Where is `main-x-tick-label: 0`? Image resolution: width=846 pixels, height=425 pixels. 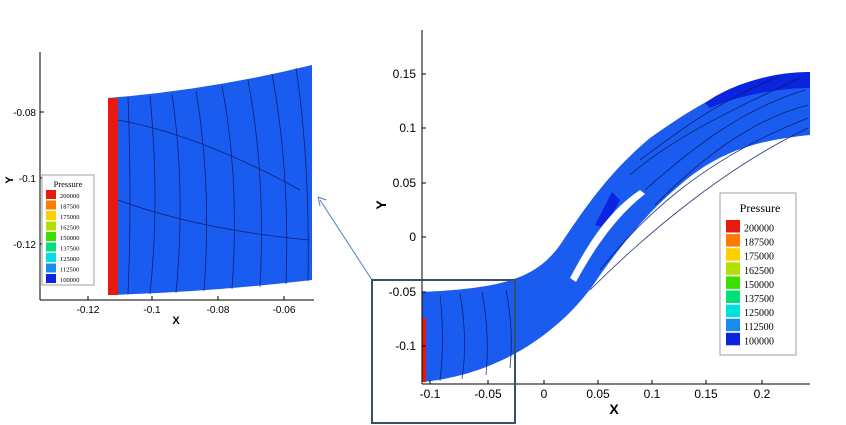 main-x-tick-label: 0 is located at coordinates (544, 394).